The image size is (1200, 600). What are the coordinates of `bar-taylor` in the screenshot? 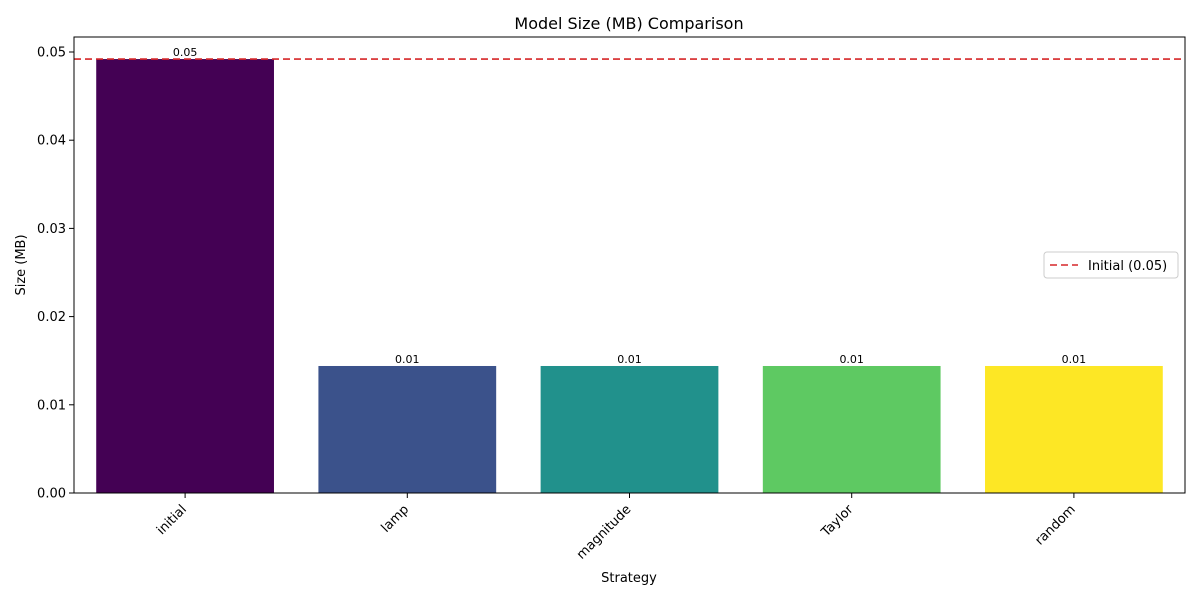 It's located at (851, 429).